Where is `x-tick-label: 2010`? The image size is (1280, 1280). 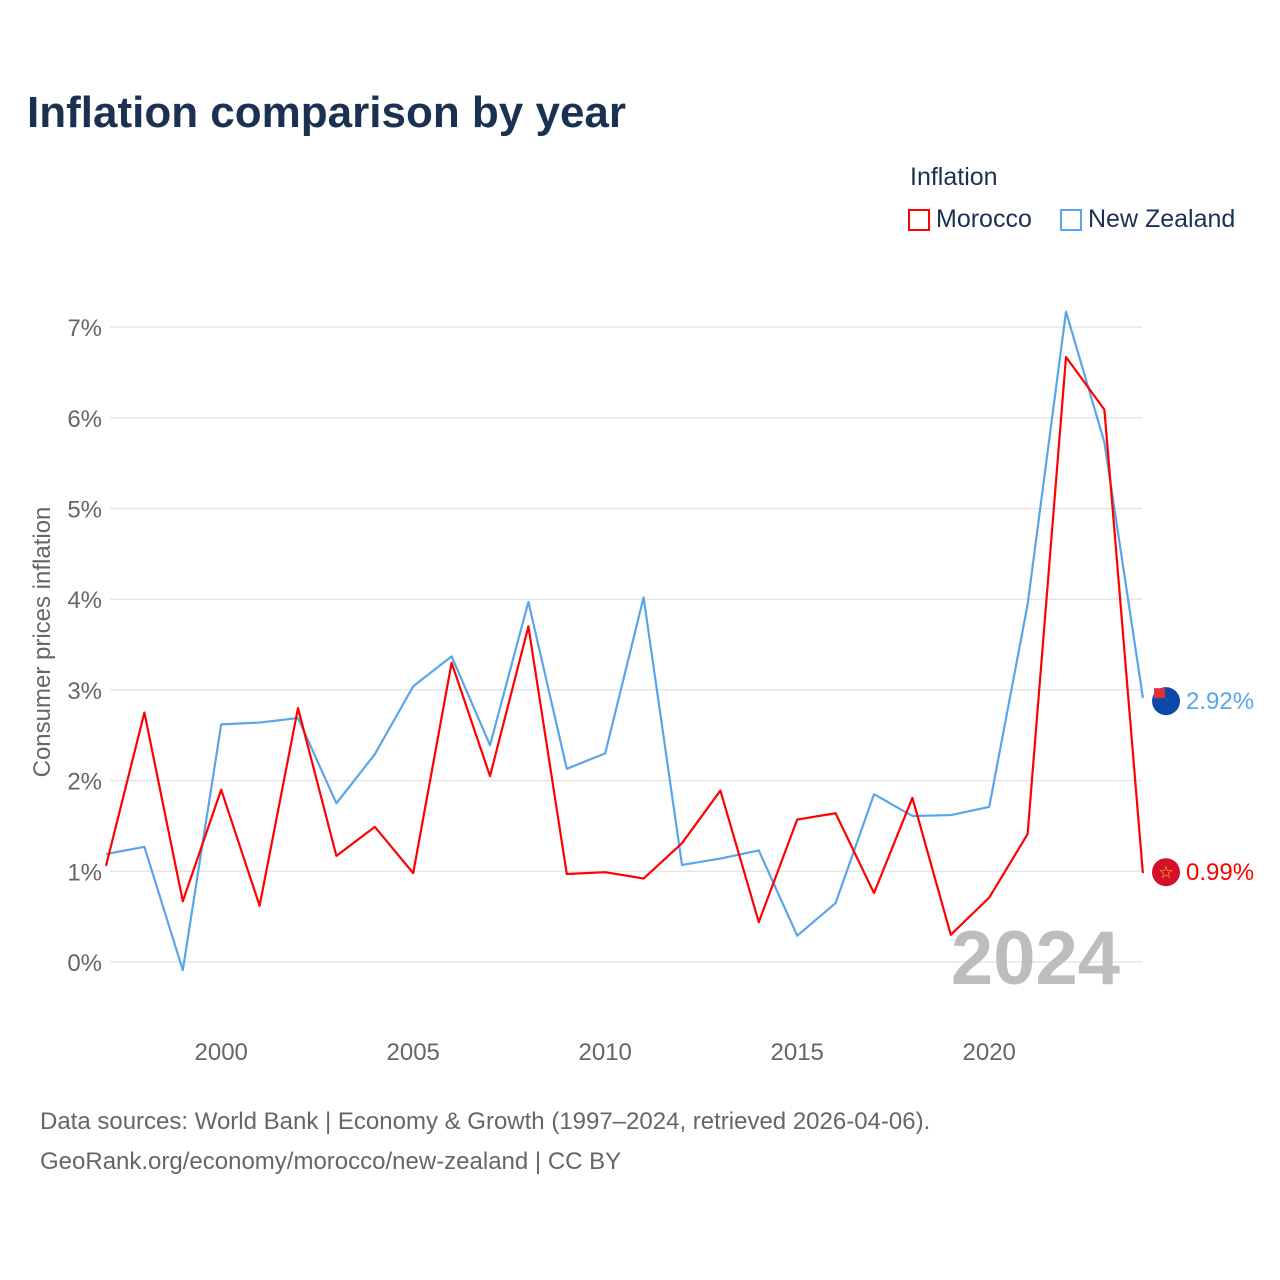 x-tick-label: 2010 is located at coordinates (605, 1052).